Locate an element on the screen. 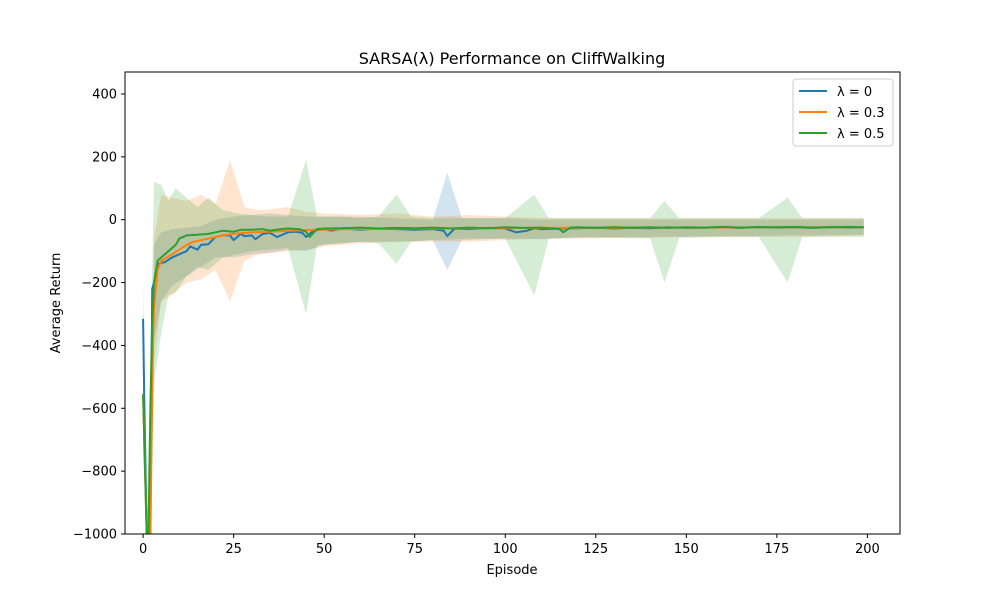  y-tick-label: −600 is located at coordinates (99, 409).